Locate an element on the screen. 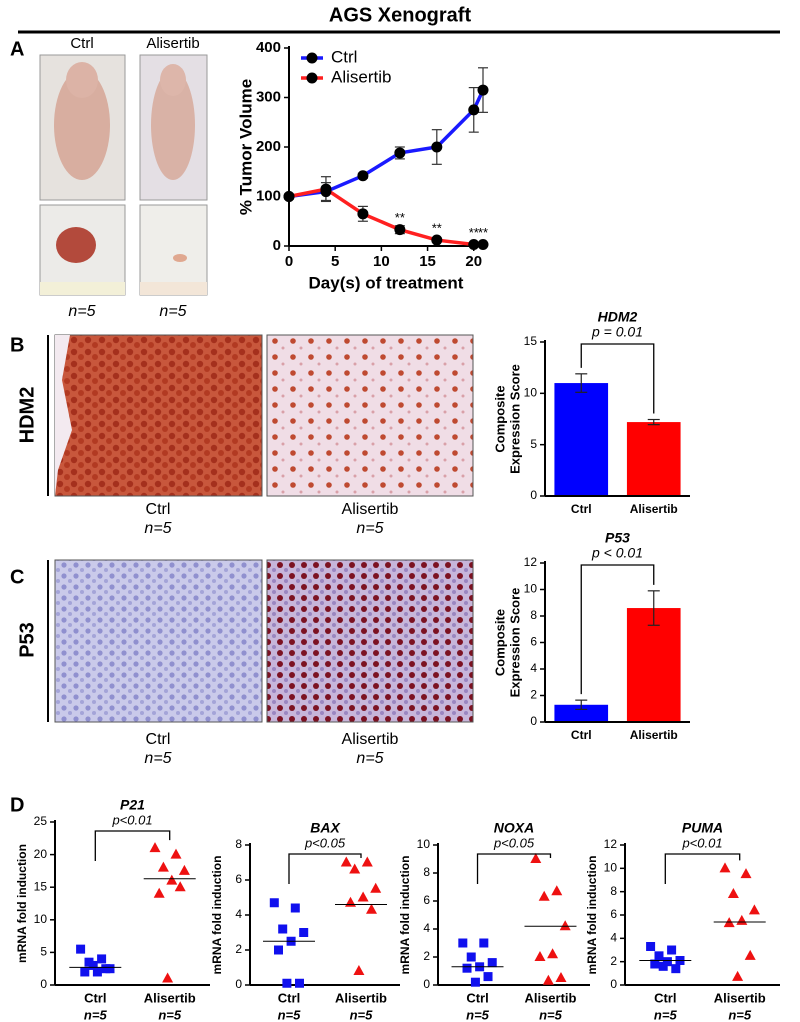 The width and height of the screenshot is (800, 1022). panel-label: B is located at coordinates (17, 345).